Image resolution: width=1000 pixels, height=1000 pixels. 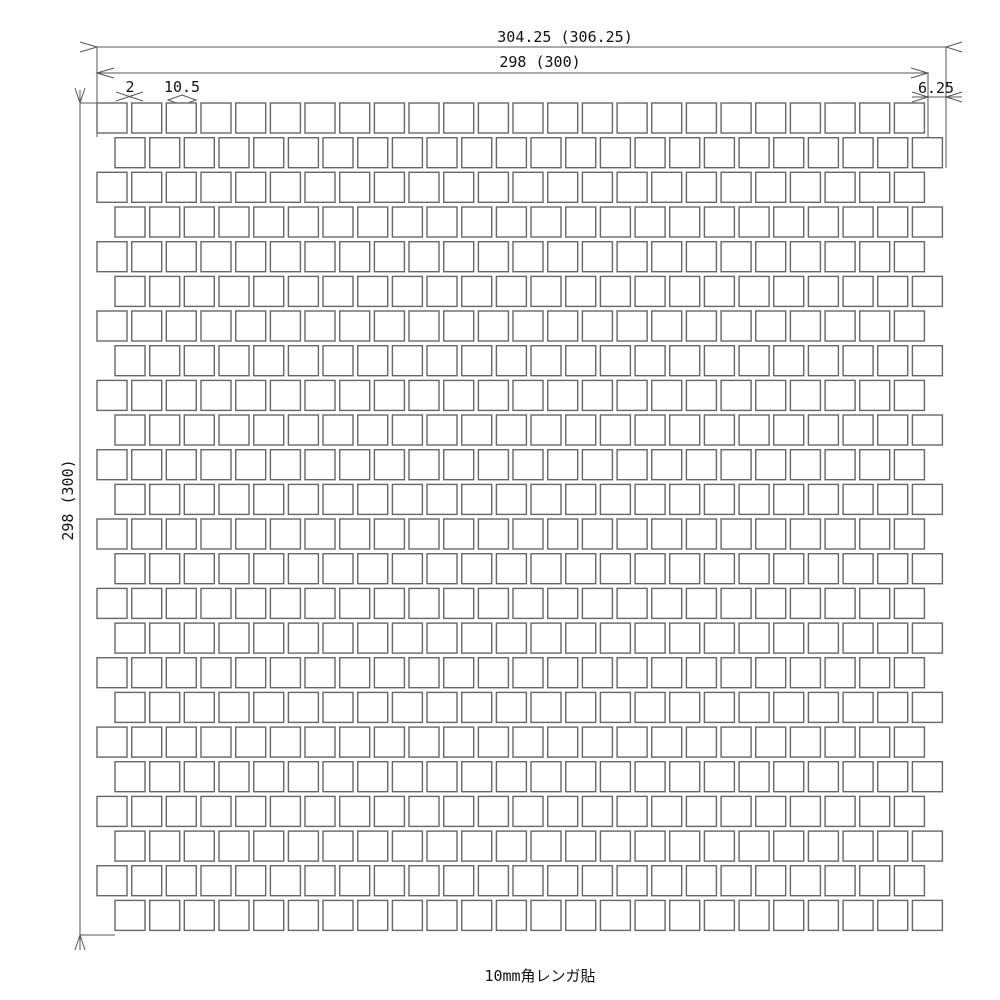 I want to click on overall-width-label: 304.25 (306.25), so click(x=564, y=37).